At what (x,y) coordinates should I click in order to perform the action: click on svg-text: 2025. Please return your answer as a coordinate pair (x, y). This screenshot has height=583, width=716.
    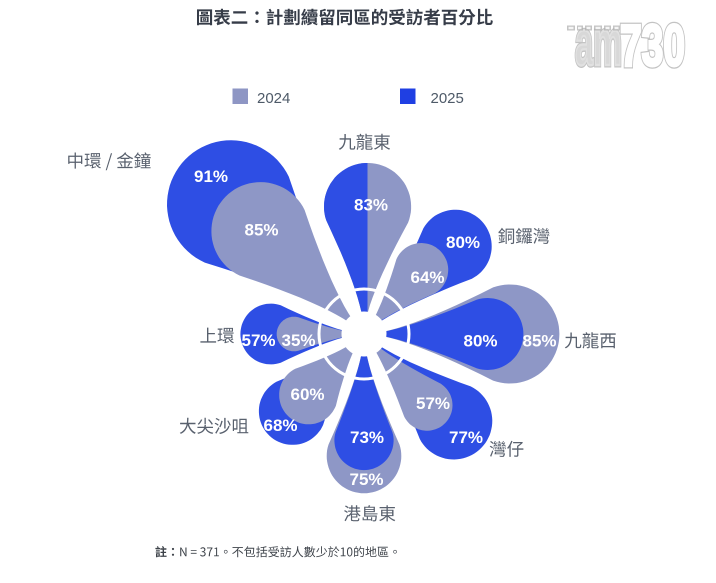
    Looking at the image, I should click on (447, 98).